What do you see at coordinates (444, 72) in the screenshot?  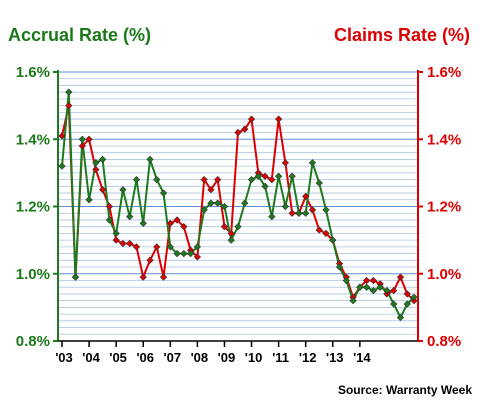 I see `right-tick-label: 1.6%` at bounding box center [444, 72].